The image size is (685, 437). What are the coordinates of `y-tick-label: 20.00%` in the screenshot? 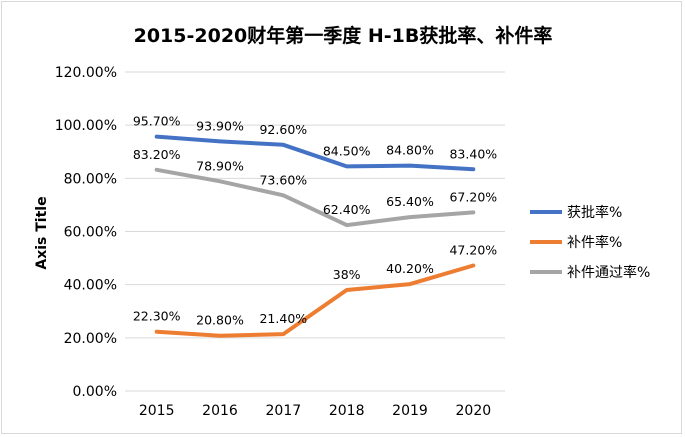 It's located at (90, 339).